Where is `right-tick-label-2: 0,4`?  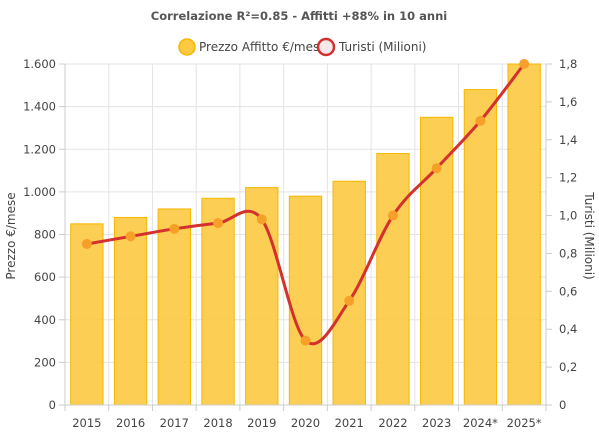 right-tick-label-2: 0,4 is located at coordinates (568, 329).